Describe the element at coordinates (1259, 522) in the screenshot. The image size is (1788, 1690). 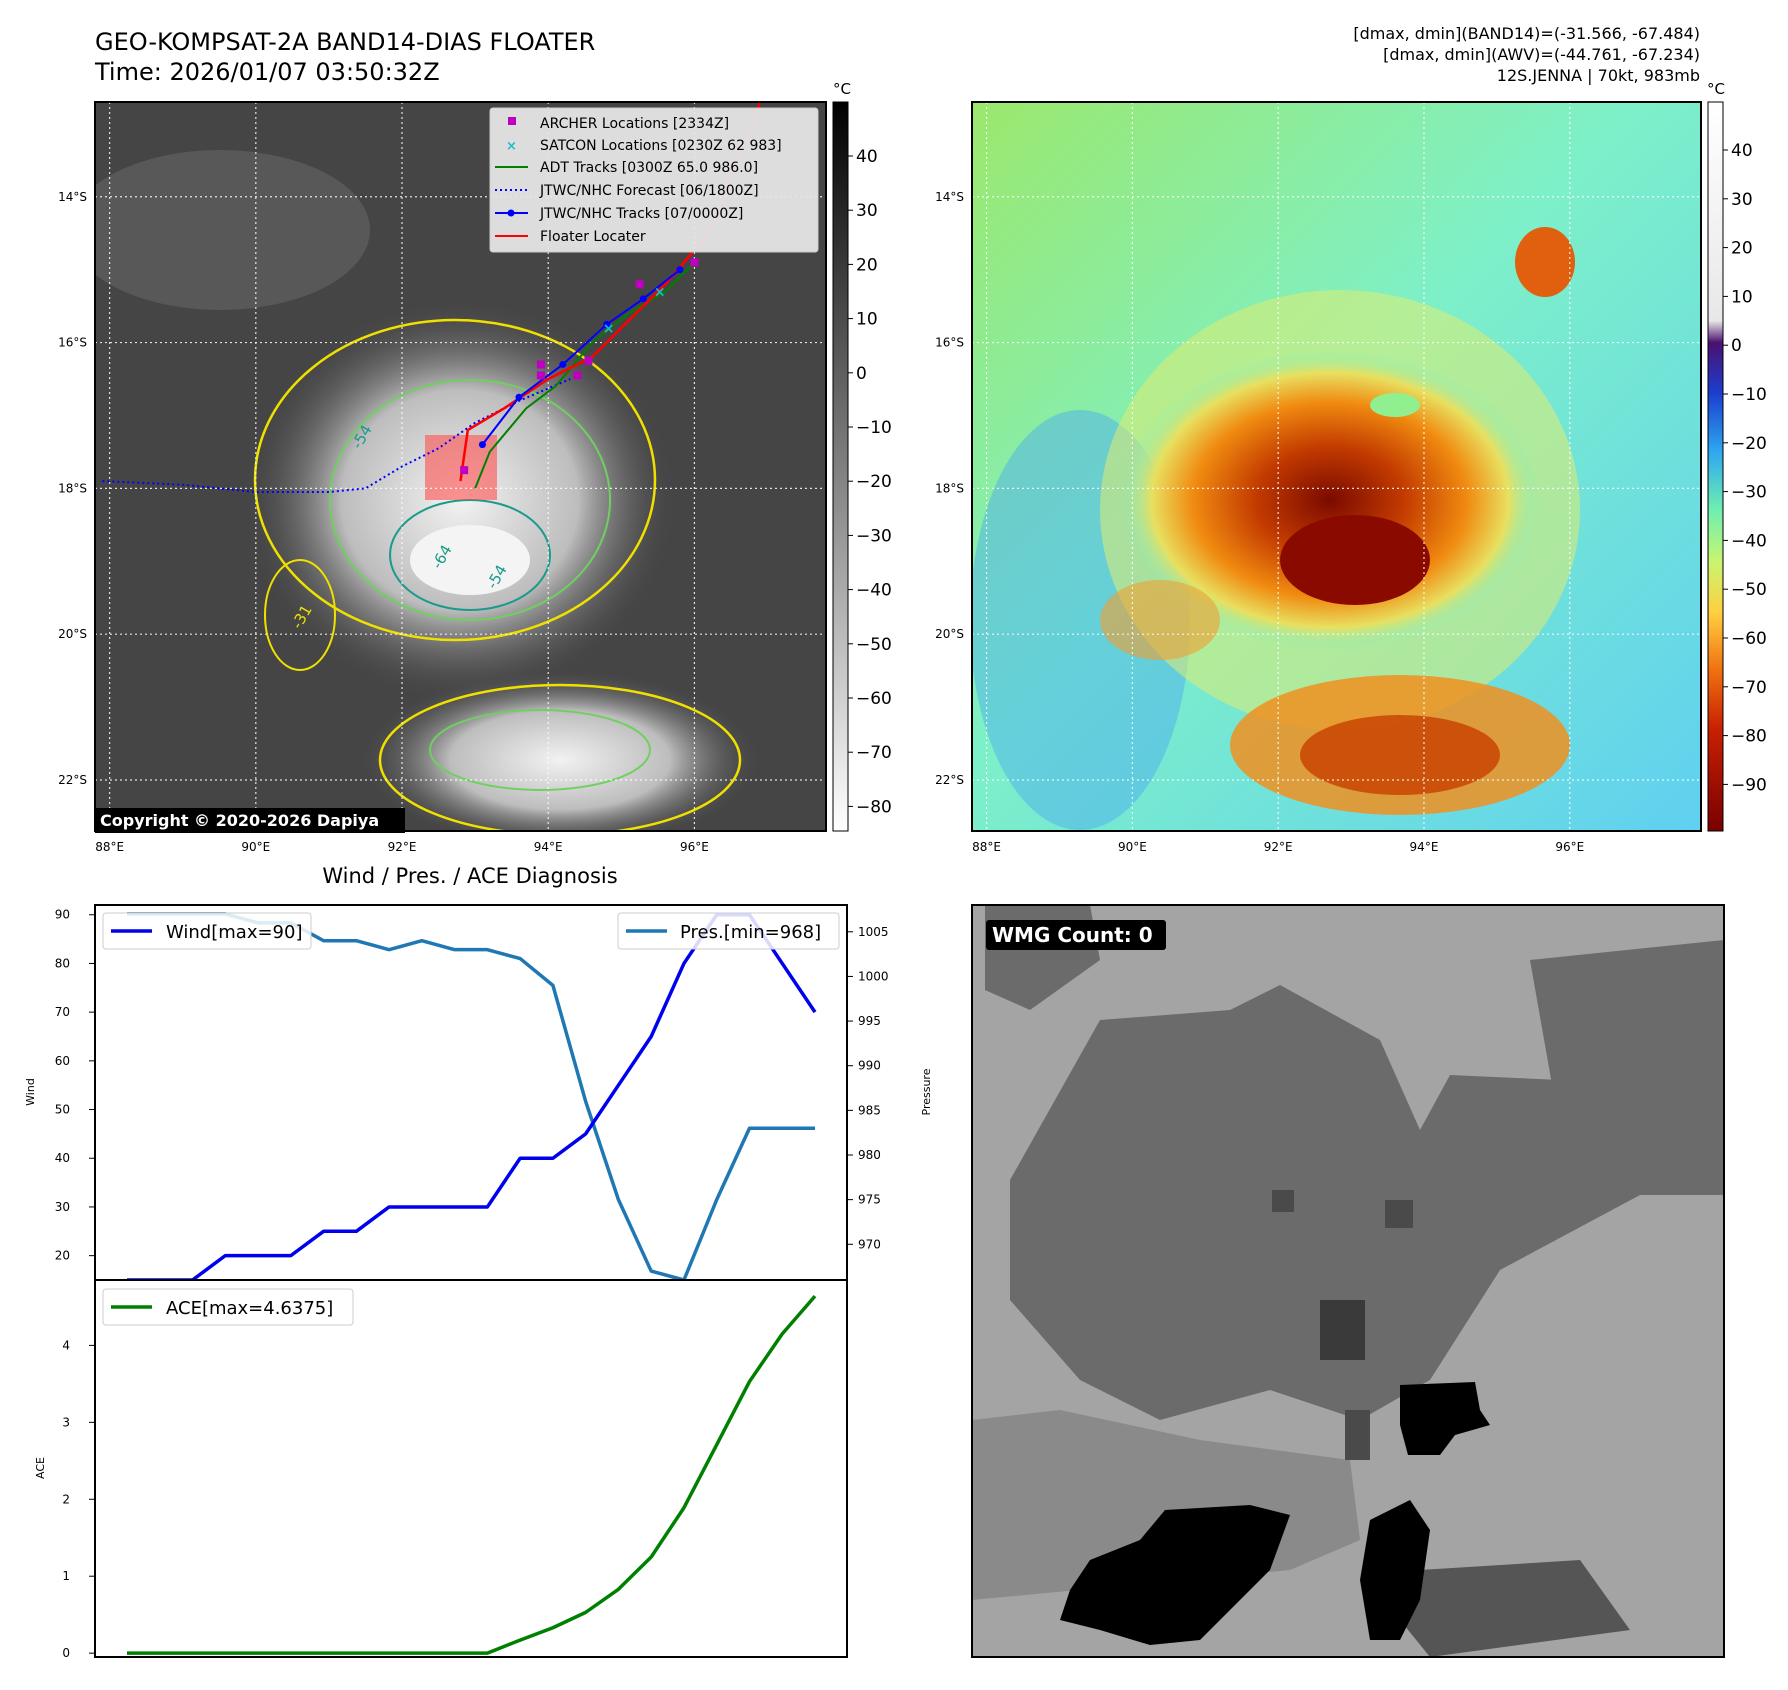
I see `map-ticks: 88°E 90°E 92°E 94°E 96°E 14°S 16°S 18°S 20°S 22°S` at that location.